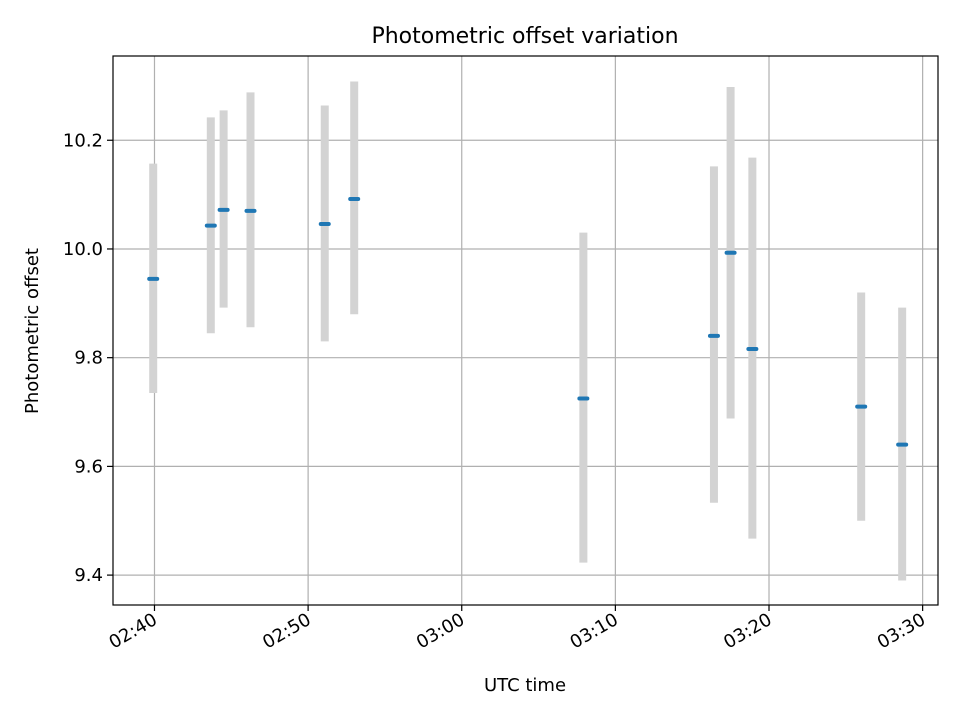  I want to click on x-tick-label: 03:10, so click(593, 631).